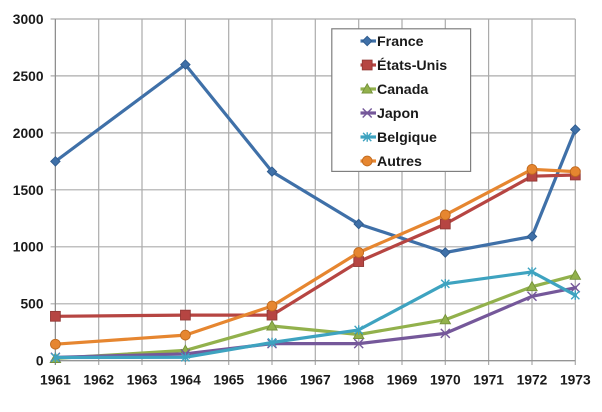 This screenshot has height=412, width=602. I want to click on svg-text: Japon, so click(398, 114).